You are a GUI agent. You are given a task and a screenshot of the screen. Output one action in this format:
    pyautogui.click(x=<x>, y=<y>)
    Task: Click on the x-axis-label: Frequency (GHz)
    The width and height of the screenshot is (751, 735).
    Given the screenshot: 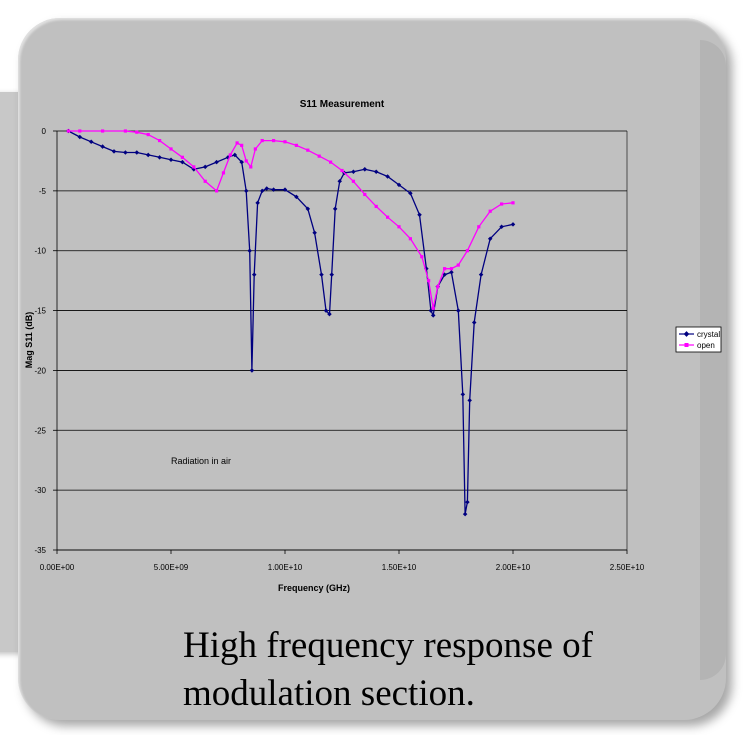 What is the action you would take?
    pyautogui.click(x=314, y=588)
    